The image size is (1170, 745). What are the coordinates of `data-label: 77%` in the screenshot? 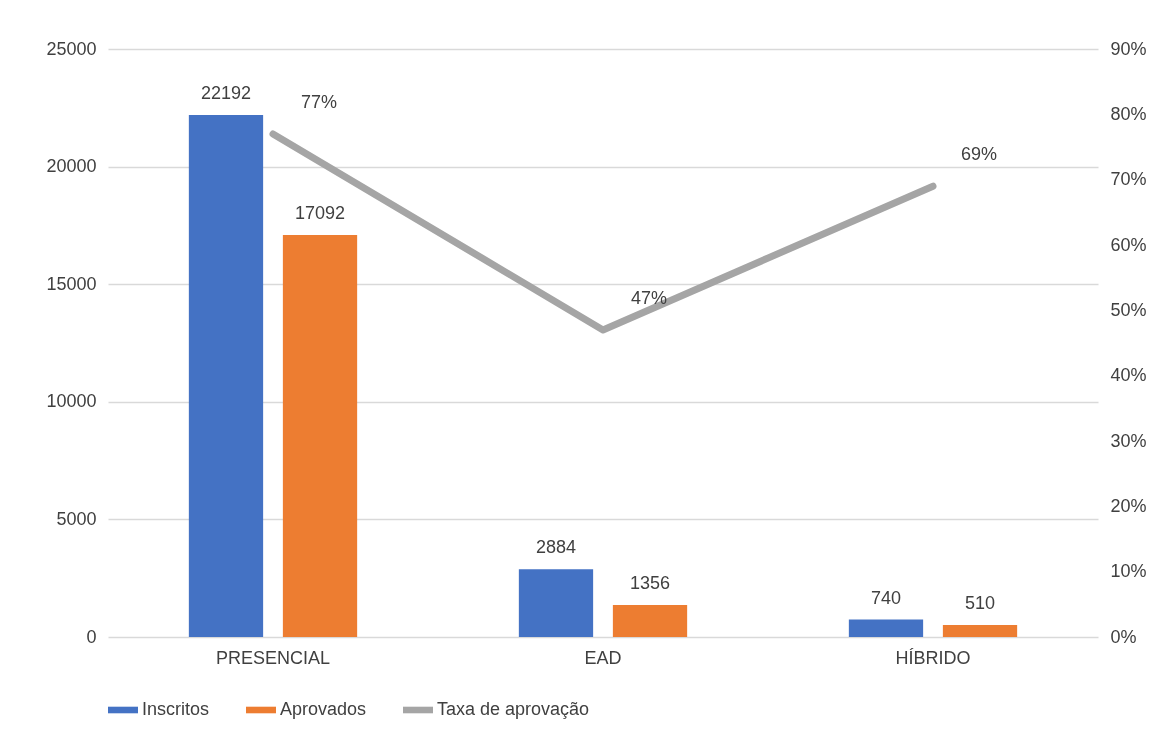 It's located at (319, 101).